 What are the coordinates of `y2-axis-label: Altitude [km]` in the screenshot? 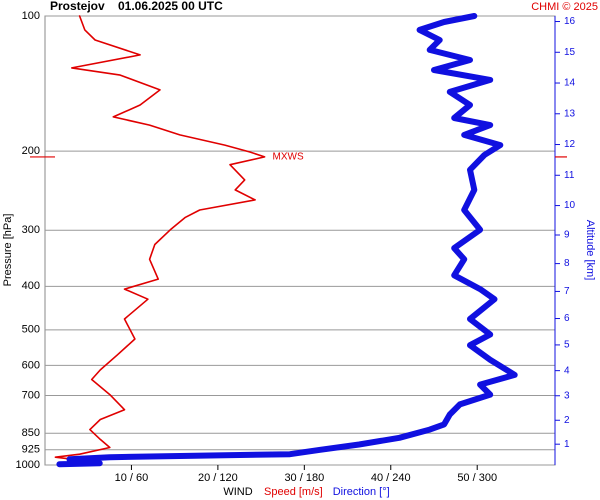 It's located at (590, 250).